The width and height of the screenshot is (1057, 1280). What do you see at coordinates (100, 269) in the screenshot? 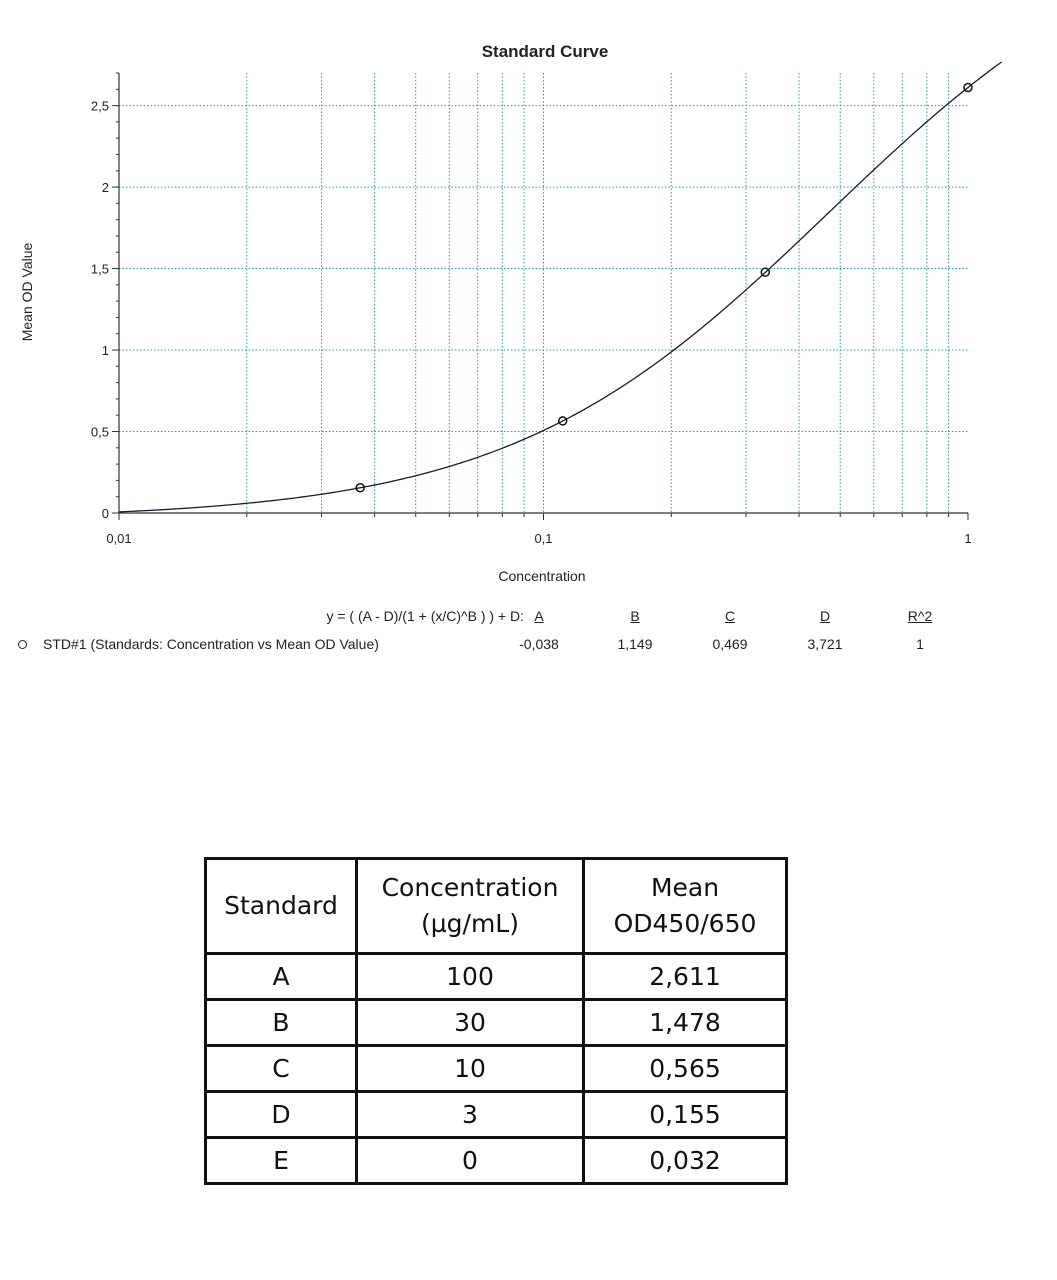
I see `y-tick-label: 1,5` at bounding box center [100, 269].